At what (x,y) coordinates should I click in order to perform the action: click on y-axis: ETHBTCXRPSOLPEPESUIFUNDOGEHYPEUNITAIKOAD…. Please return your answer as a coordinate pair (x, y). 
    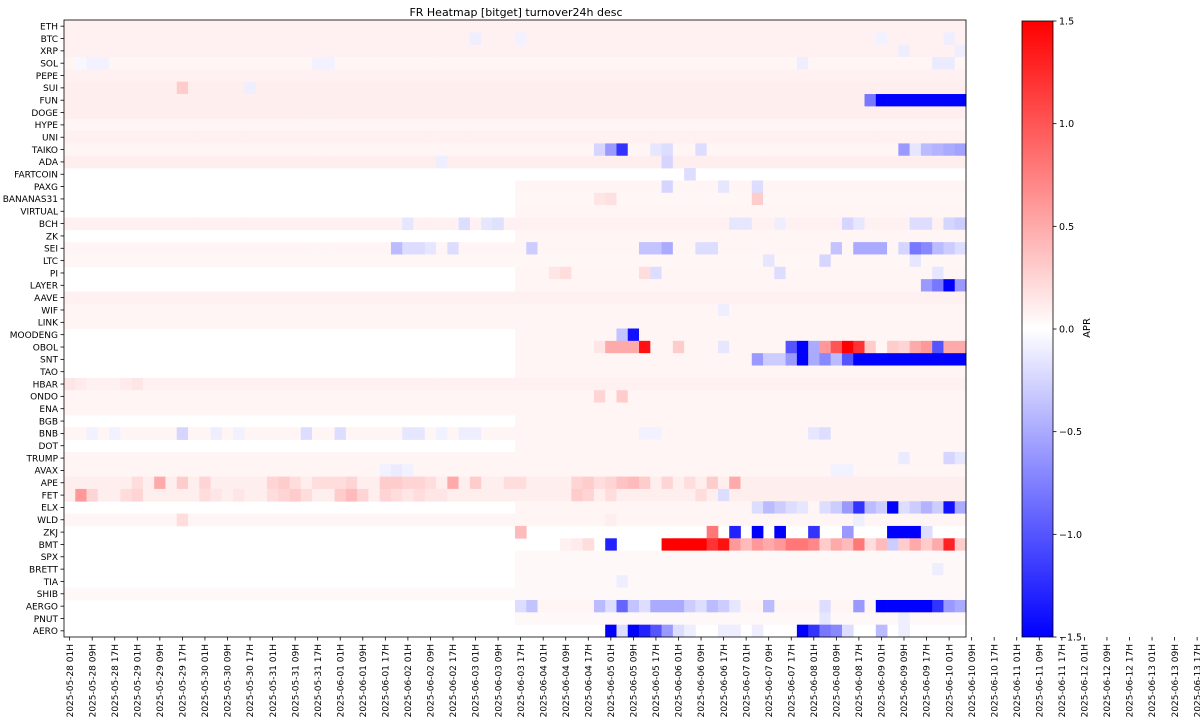
    Looking at the image, I should click on (33, 329).